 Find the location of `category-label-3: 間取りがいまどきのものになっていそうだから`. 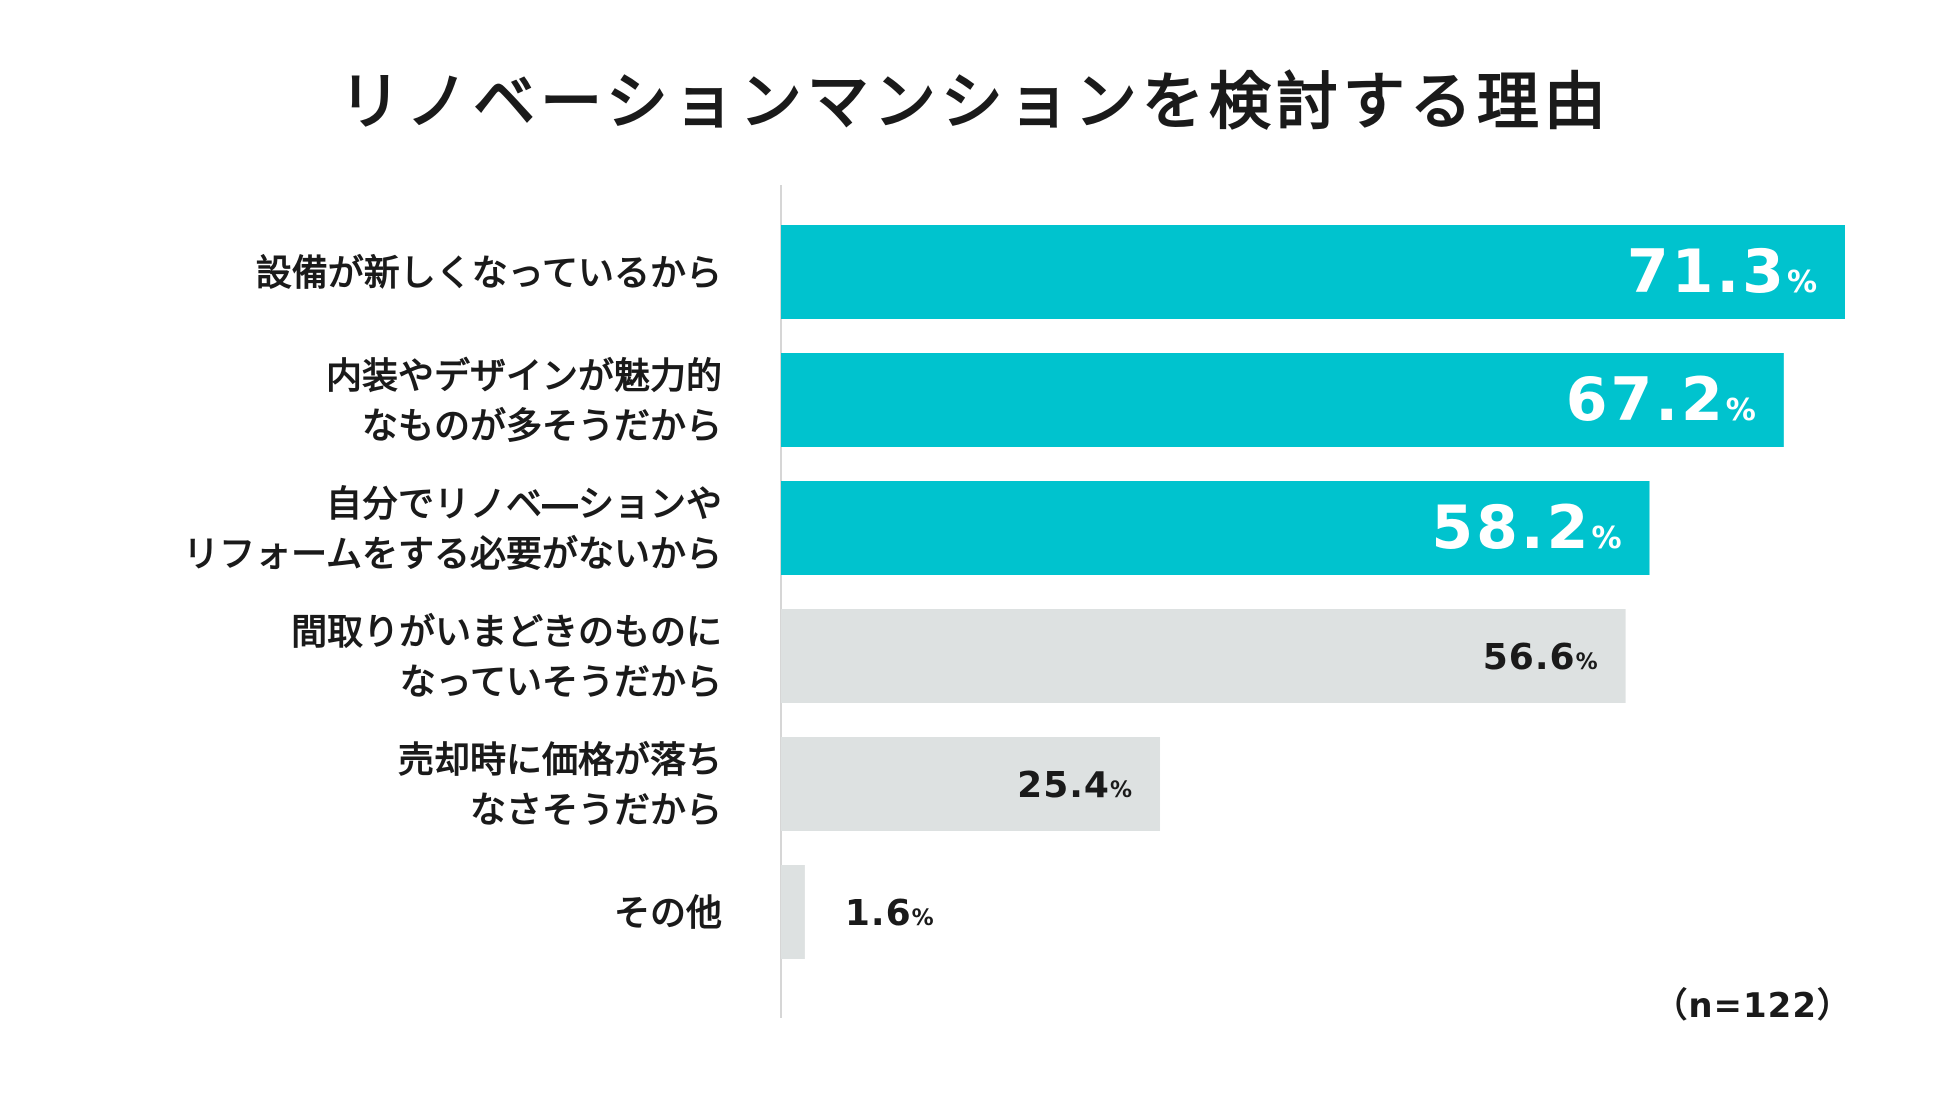

category-label-3: 間取りがいまどきのものになっていそうだから is located at coordinates (506, 657).